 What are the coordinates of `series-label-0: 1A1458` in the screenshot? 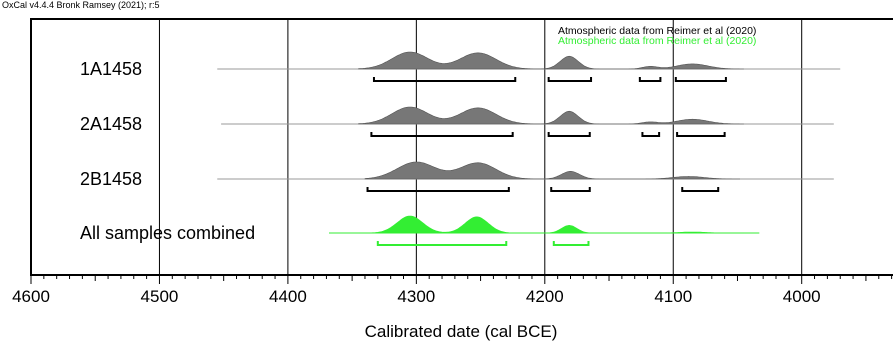 It's located at (111, 69).